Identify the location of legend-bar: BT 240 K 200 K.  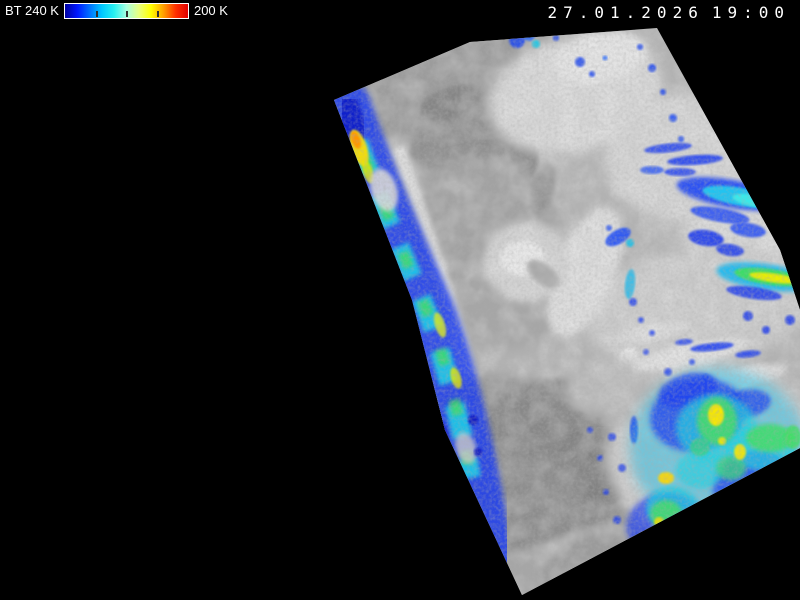
(116, 11).